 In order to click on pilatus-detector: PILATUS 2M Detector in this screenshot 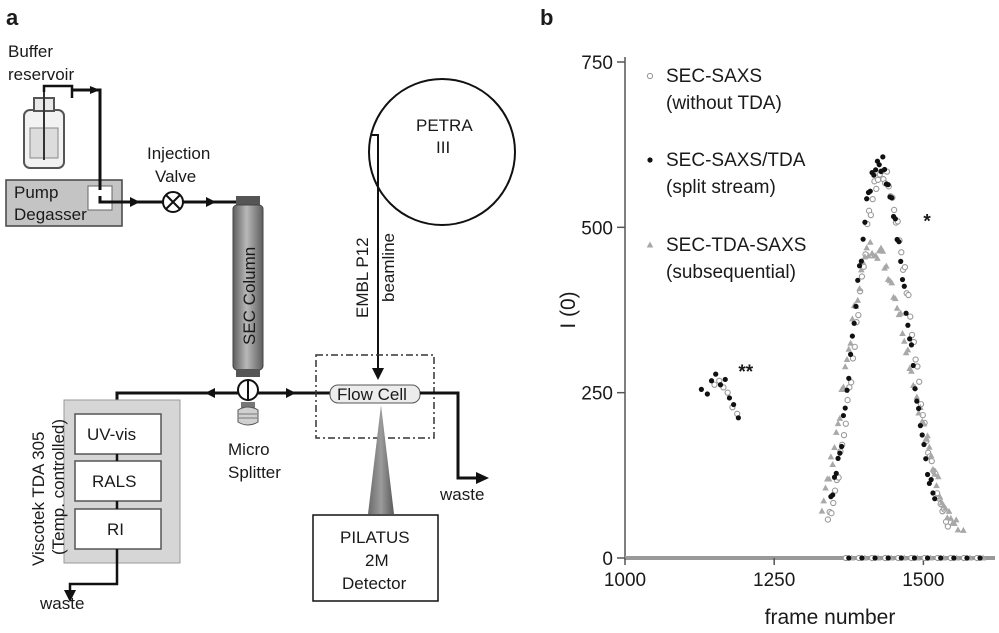, I will do `click(375, 558)`.